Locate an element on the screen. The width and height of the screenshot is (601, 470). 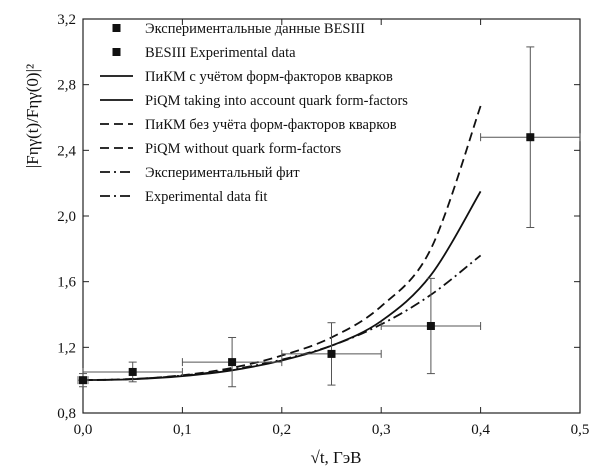
x-tick-label: 0,2 is located at coordinates (281, 430).